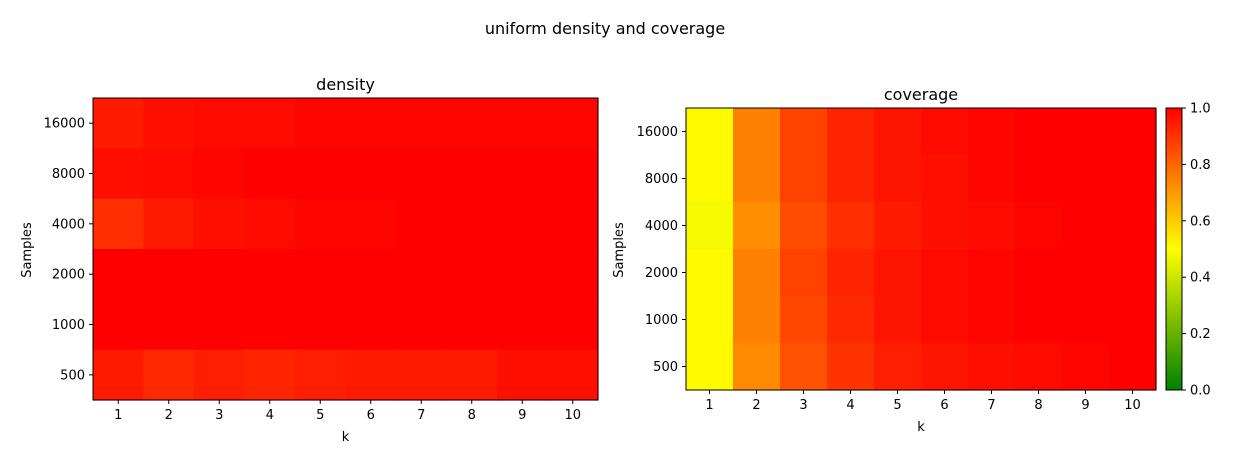 The image size is (1241, 464). What do you see at coordinates (27, 250) in the screenshot?
I see `density-y-axis-label: Samples` at bounding box center [27, 250].